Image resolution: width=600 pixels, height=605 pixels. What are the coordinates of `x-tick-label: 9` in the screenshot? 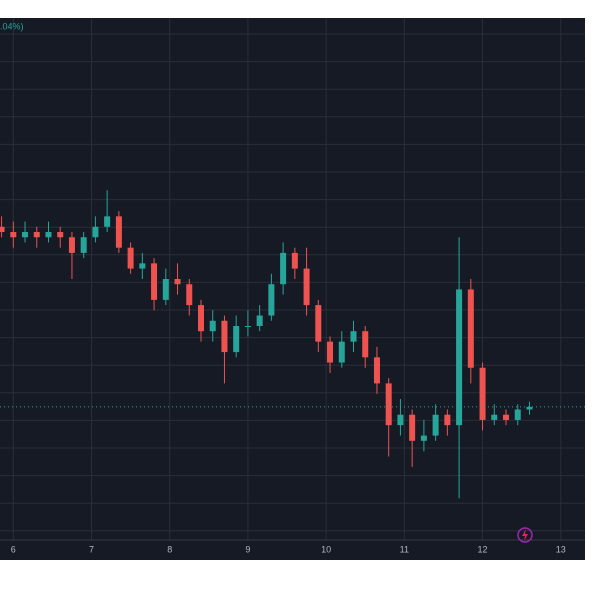 It's located at (247, 549).